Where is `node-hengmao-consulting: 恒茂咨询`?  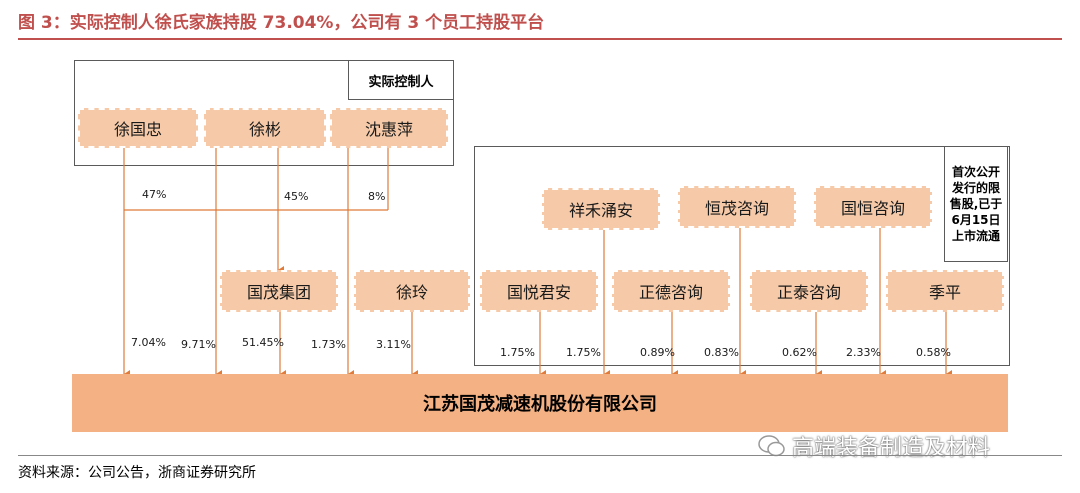
node-hengmao-consulting: 恒茂咨询 is located at coordinates (737, 207).